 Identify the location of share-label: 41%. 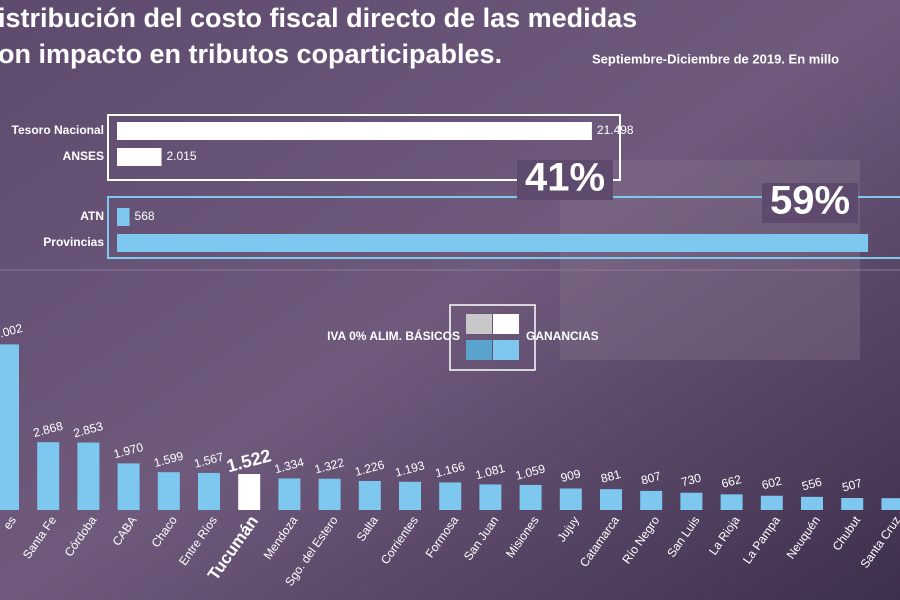
(565, 178).